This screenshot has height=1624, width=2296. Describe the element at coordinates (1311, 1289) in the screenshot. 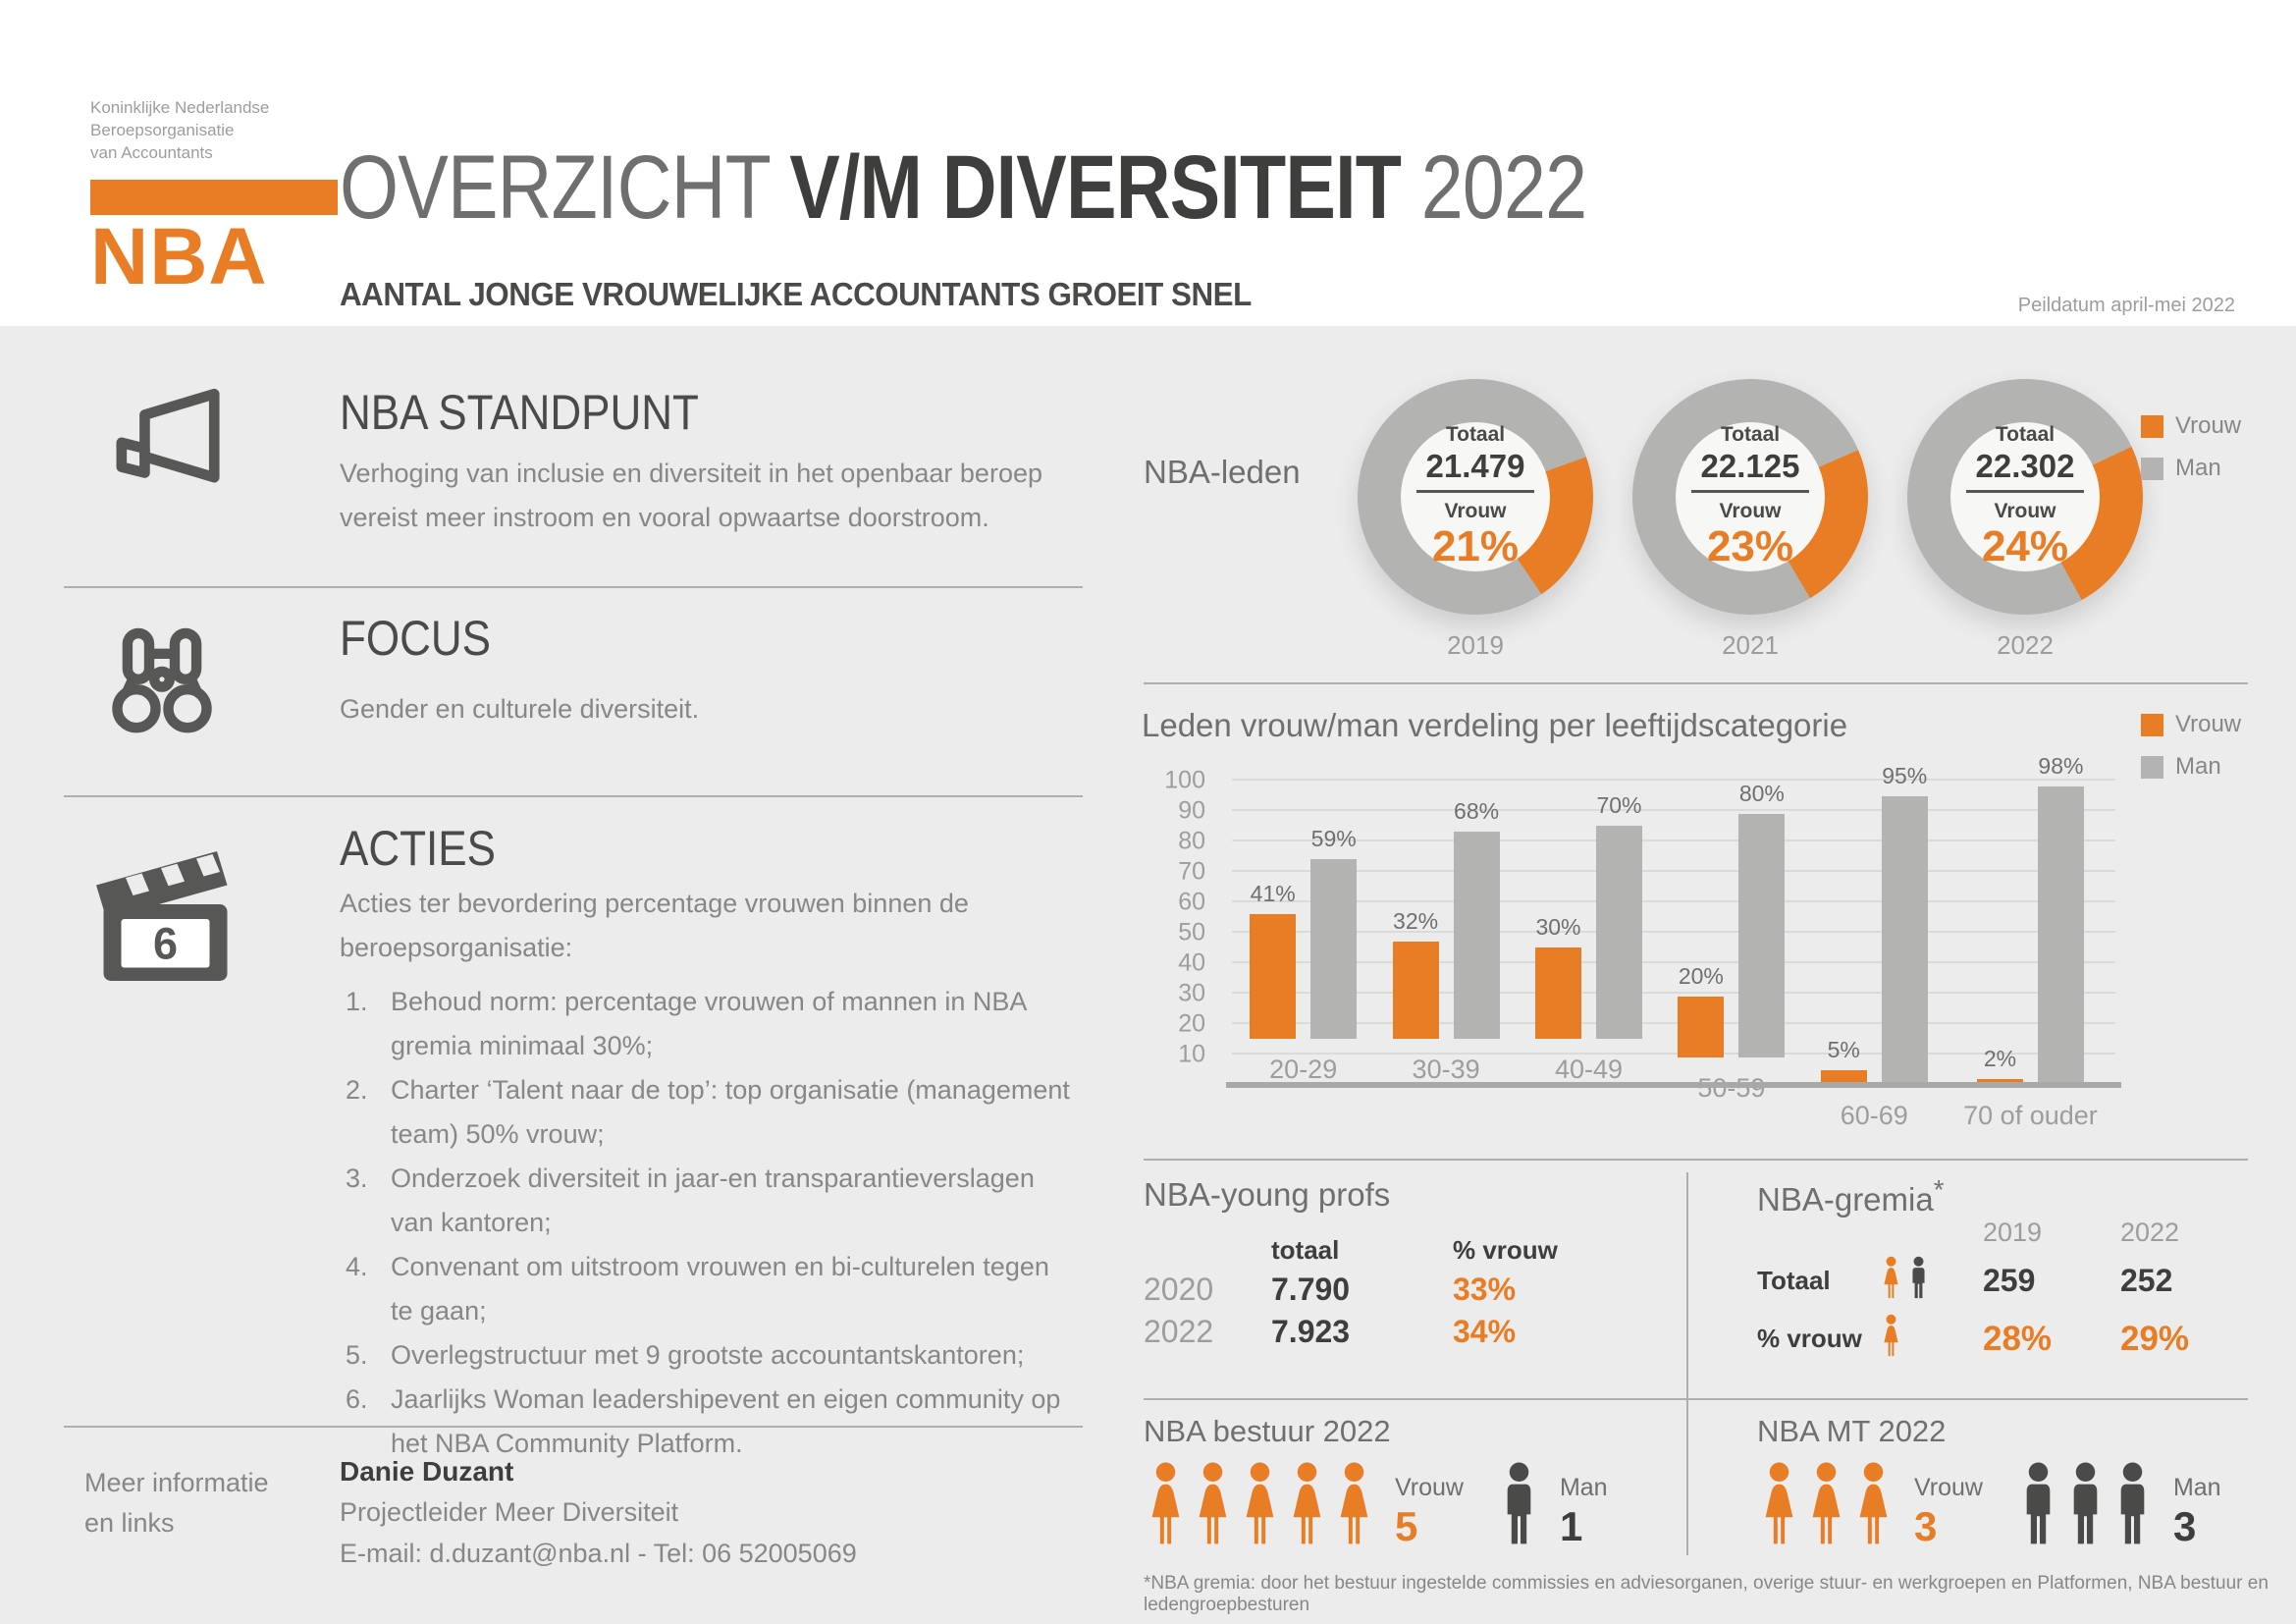

I see `young-profs-total: 7.790` at that location.